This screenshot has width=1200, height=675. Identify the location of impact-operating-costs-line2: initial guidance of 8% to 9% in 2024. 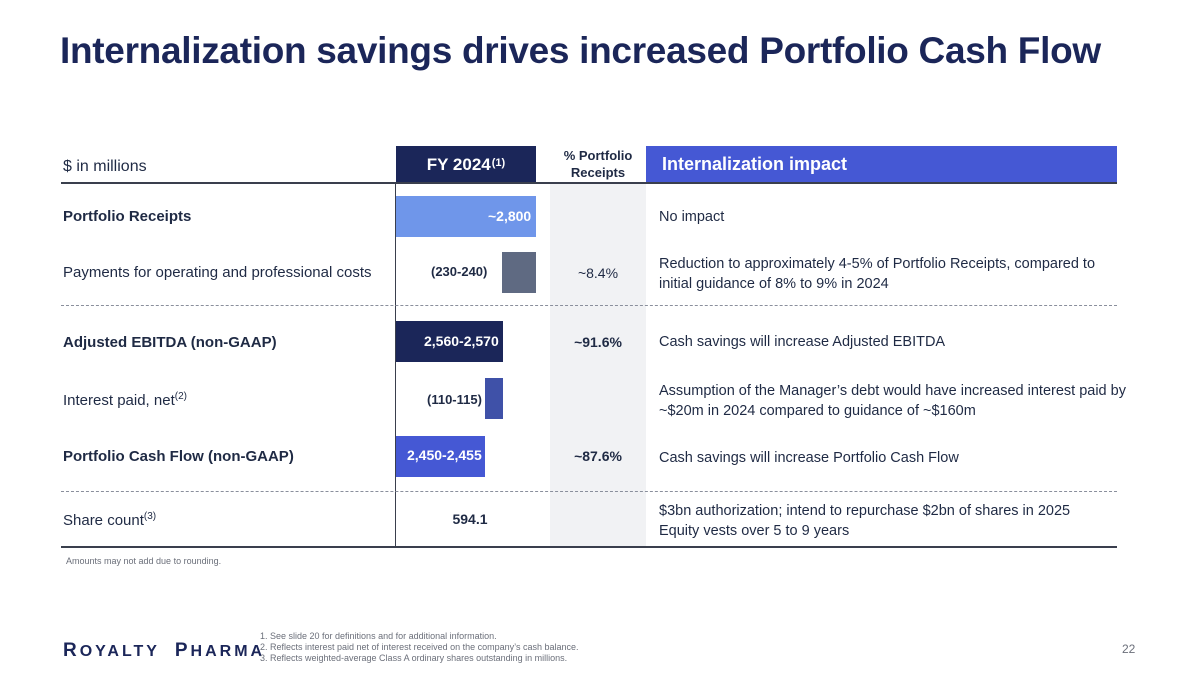
(774, 284).